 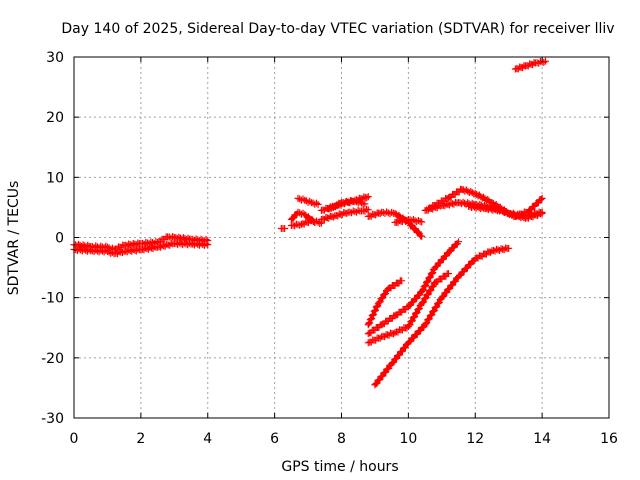 I want to click on y-axis-label: SDTVAR / TECUs, so click(x=14, y=238).